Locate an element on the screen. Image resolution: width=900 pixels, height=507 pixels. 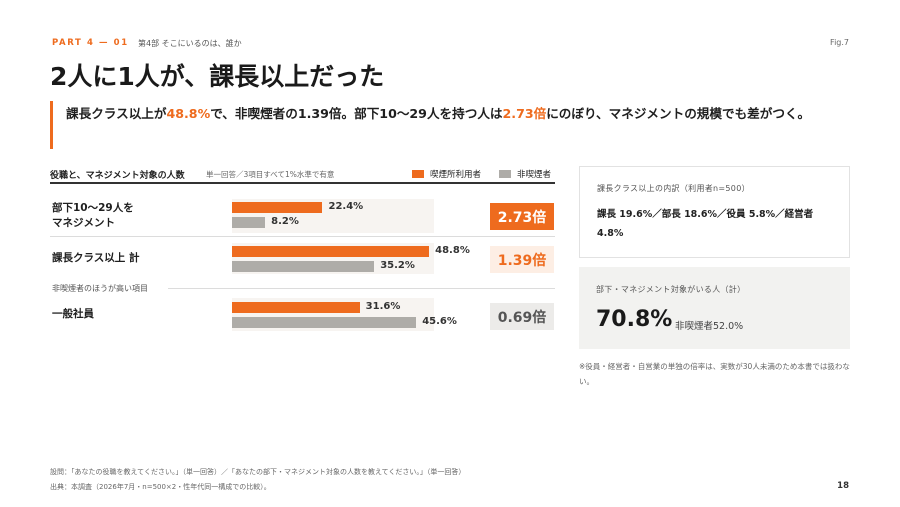
row-label: 一般社員 is located at coordinates (73, 314).